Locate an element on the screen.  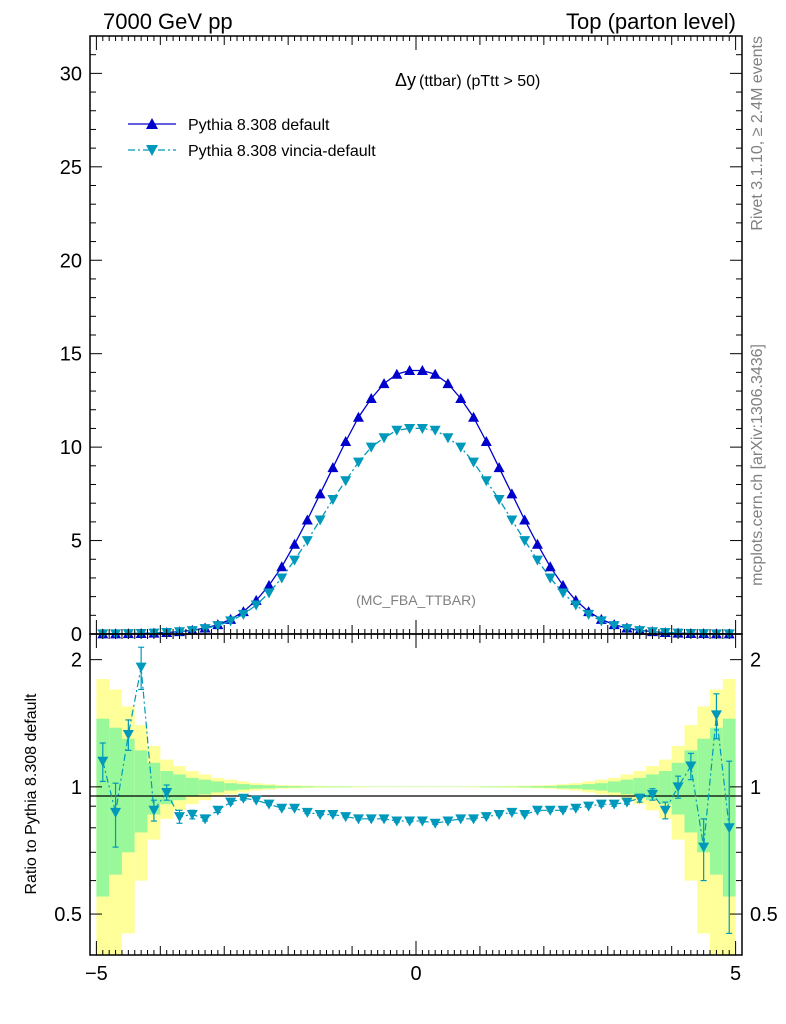
ratio-y-tick-label: 0.5 is located at coordinates (68, 915).